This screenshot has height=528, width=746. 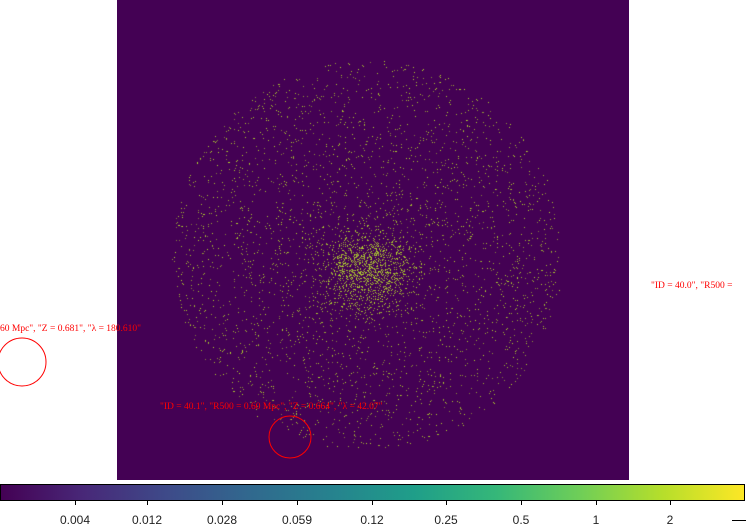 I want to click on colorbar-tick-label: 0.5, so click(x=521, y=520).